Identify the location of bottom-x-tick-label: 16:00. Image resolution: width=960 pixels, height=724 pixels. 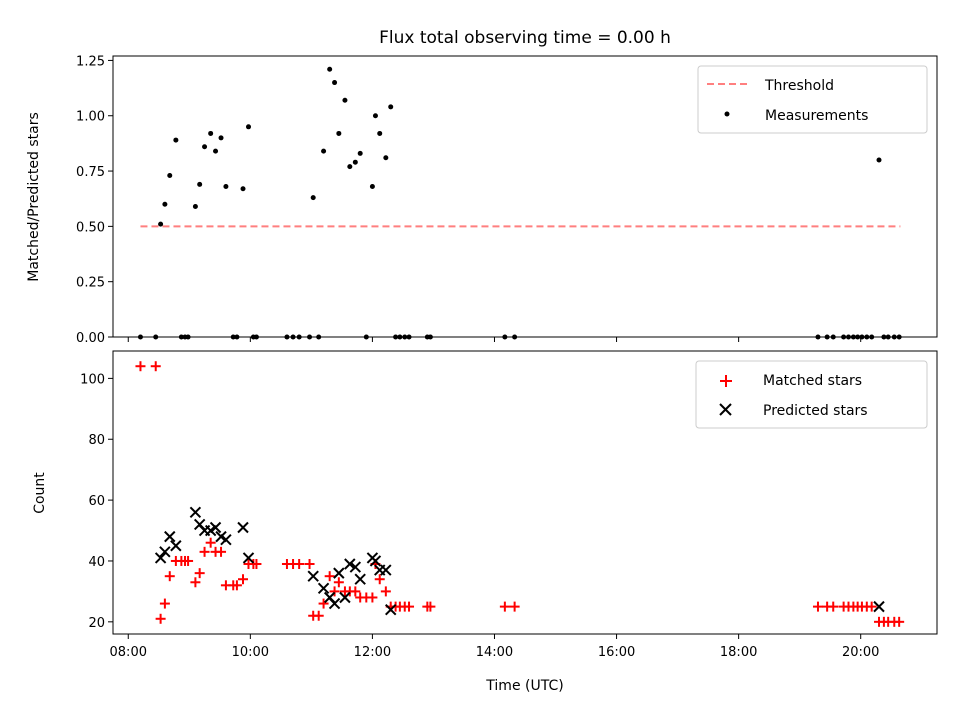
(616, 652).